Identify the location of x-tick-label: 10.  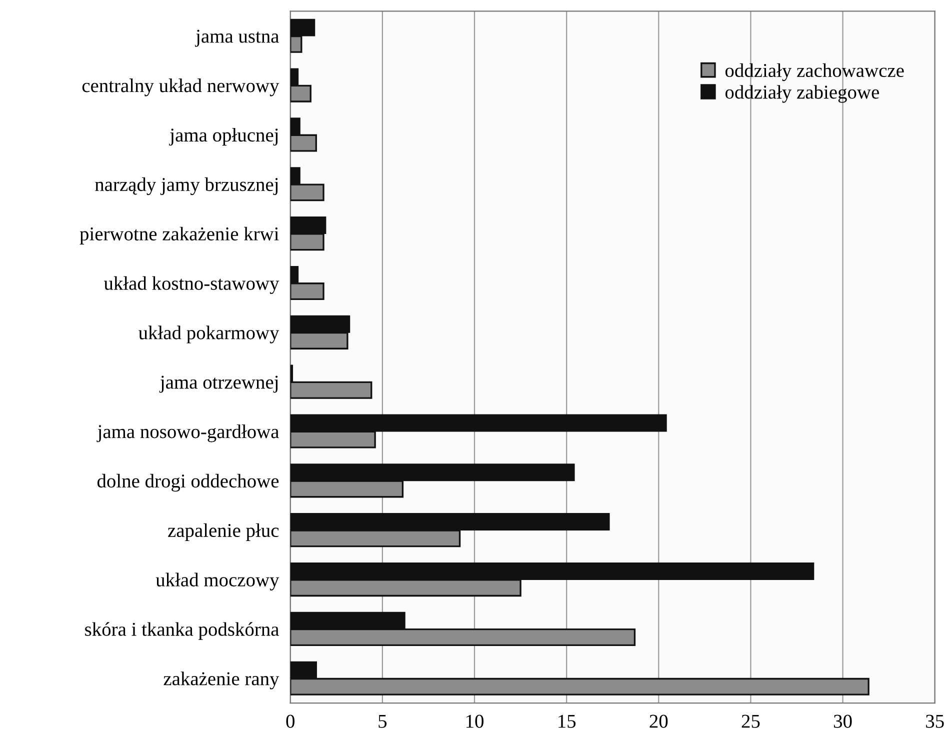
(475, 721).